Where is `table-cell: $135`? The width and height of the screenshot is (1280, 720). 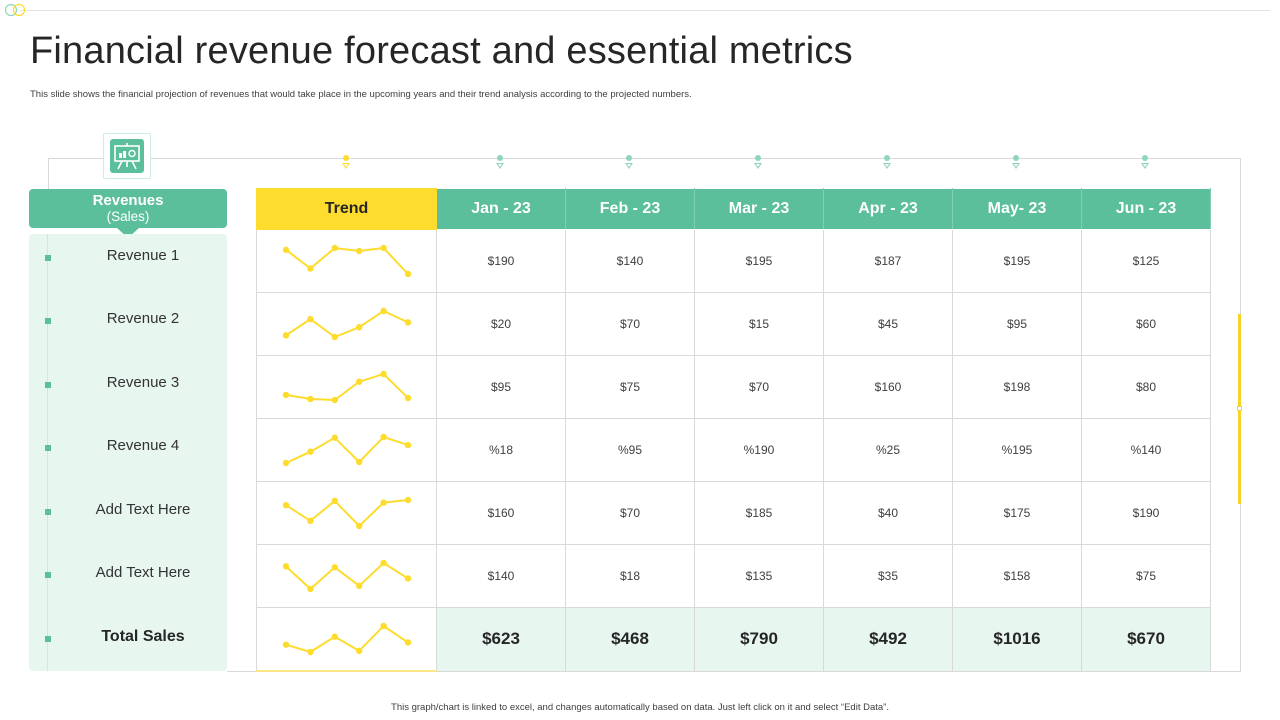
table-cell: $135 is located at coordinates (759, 576).